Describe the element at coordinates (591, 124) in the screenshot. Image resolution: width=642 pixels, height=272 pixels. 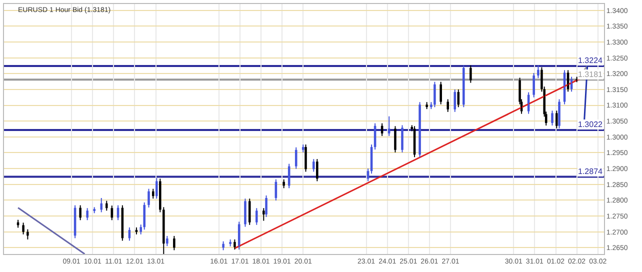
I see `ref-line-label: 1.3022` at that location.